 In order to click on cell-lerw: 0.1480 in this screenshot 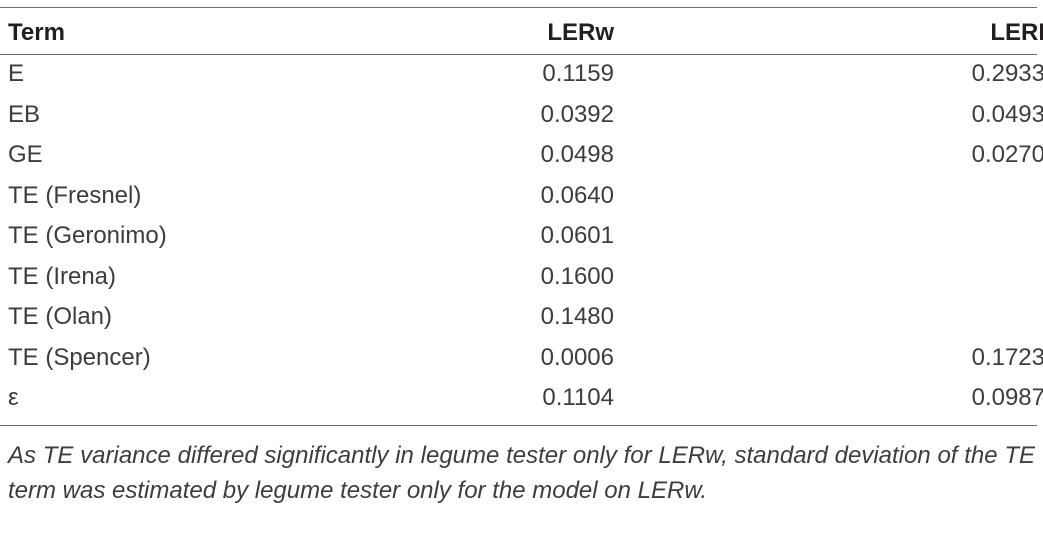, I will do `click(577, 317)`.